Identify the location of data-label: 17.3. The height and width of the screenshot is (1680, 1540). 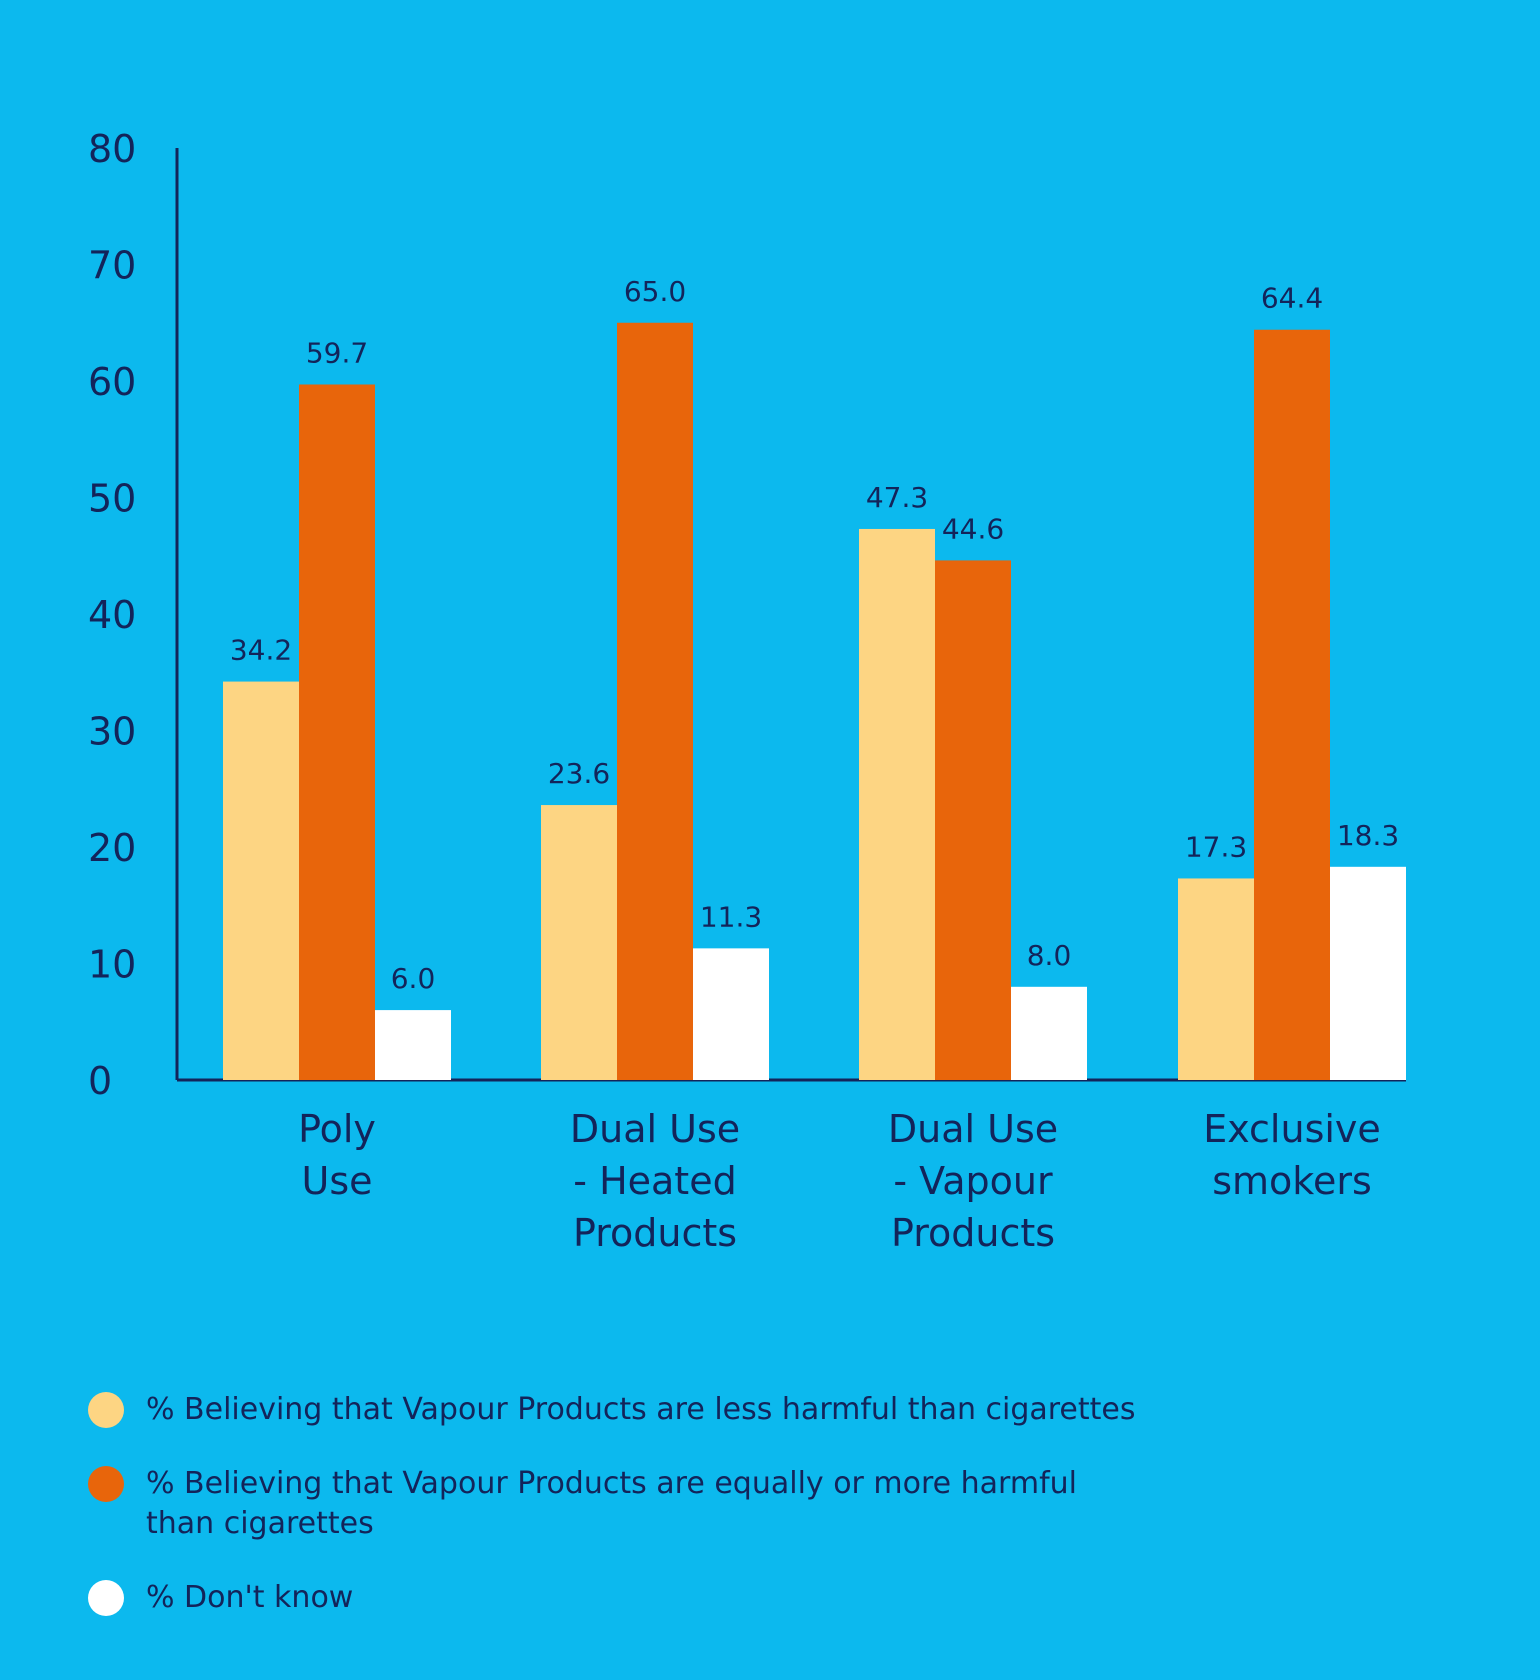
(1216, 846).